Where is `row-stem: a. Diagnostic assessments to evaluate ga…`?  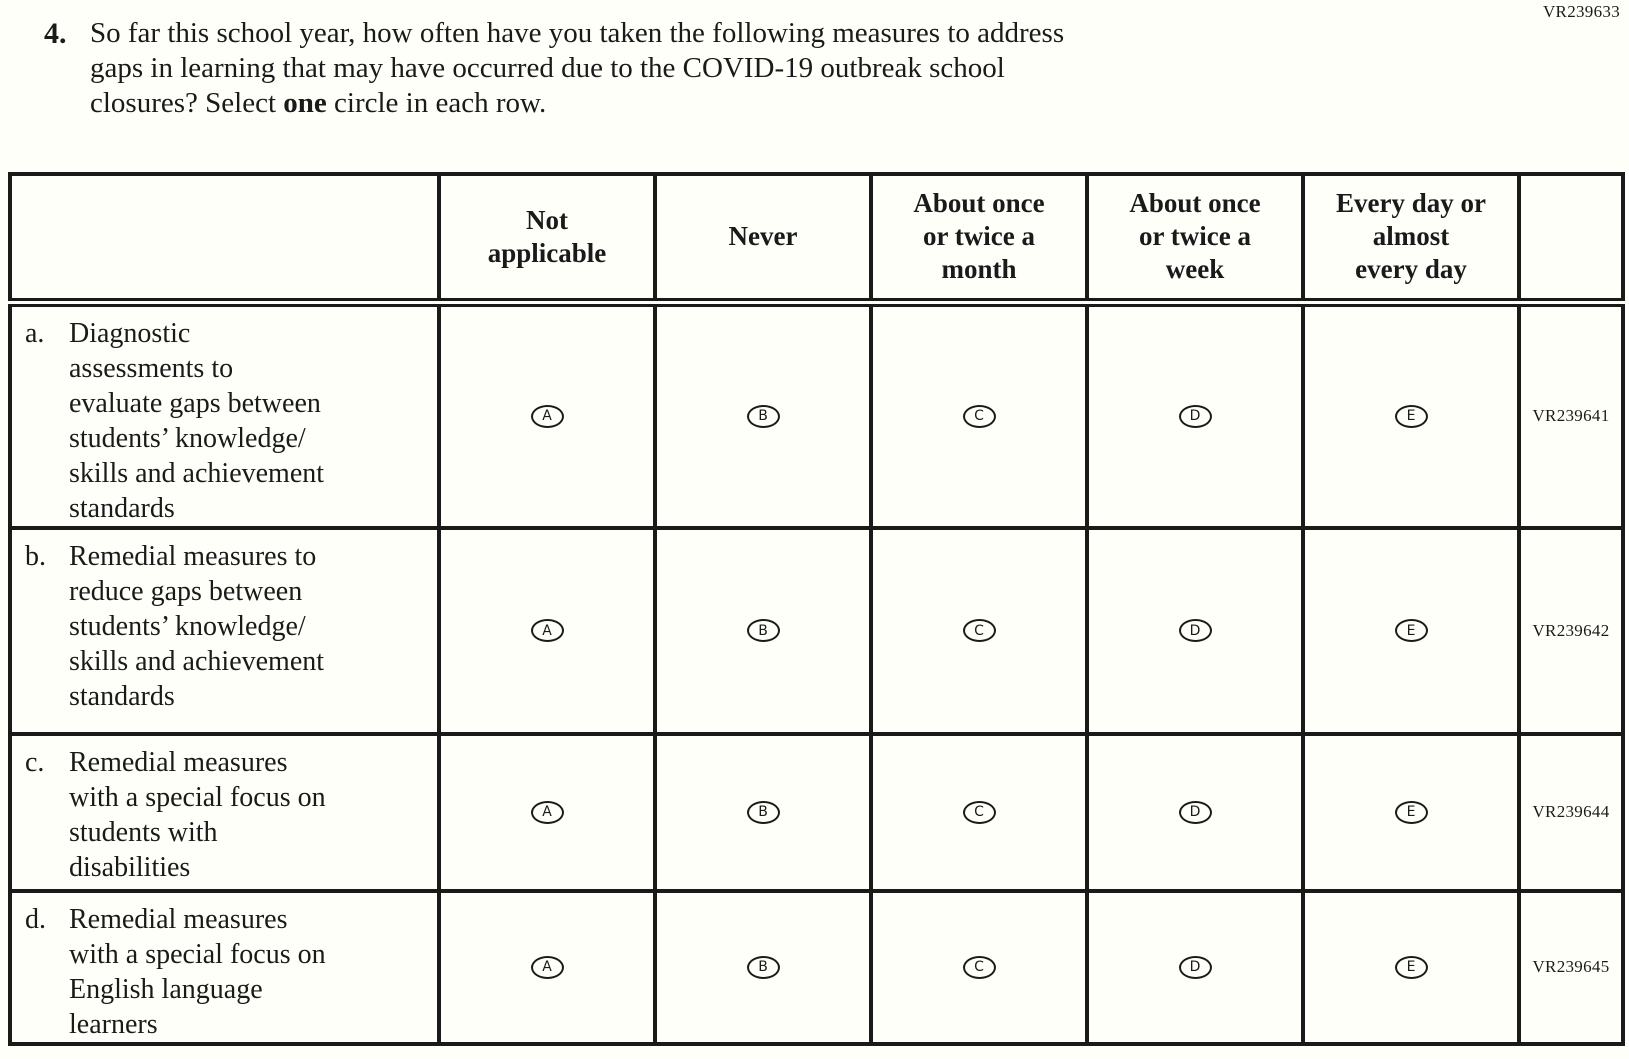
row-stem: a. Diagnostic assessments to evaluate ga… is located at coordinates (224, 417).